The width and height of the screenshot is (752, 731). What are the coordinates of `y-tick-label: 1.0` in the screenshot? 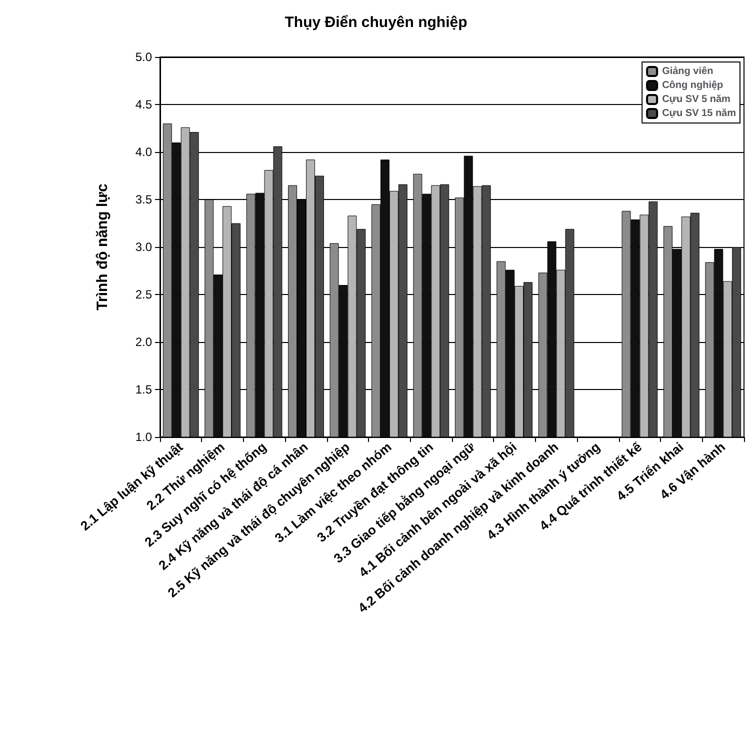 It's located at (143, 437).